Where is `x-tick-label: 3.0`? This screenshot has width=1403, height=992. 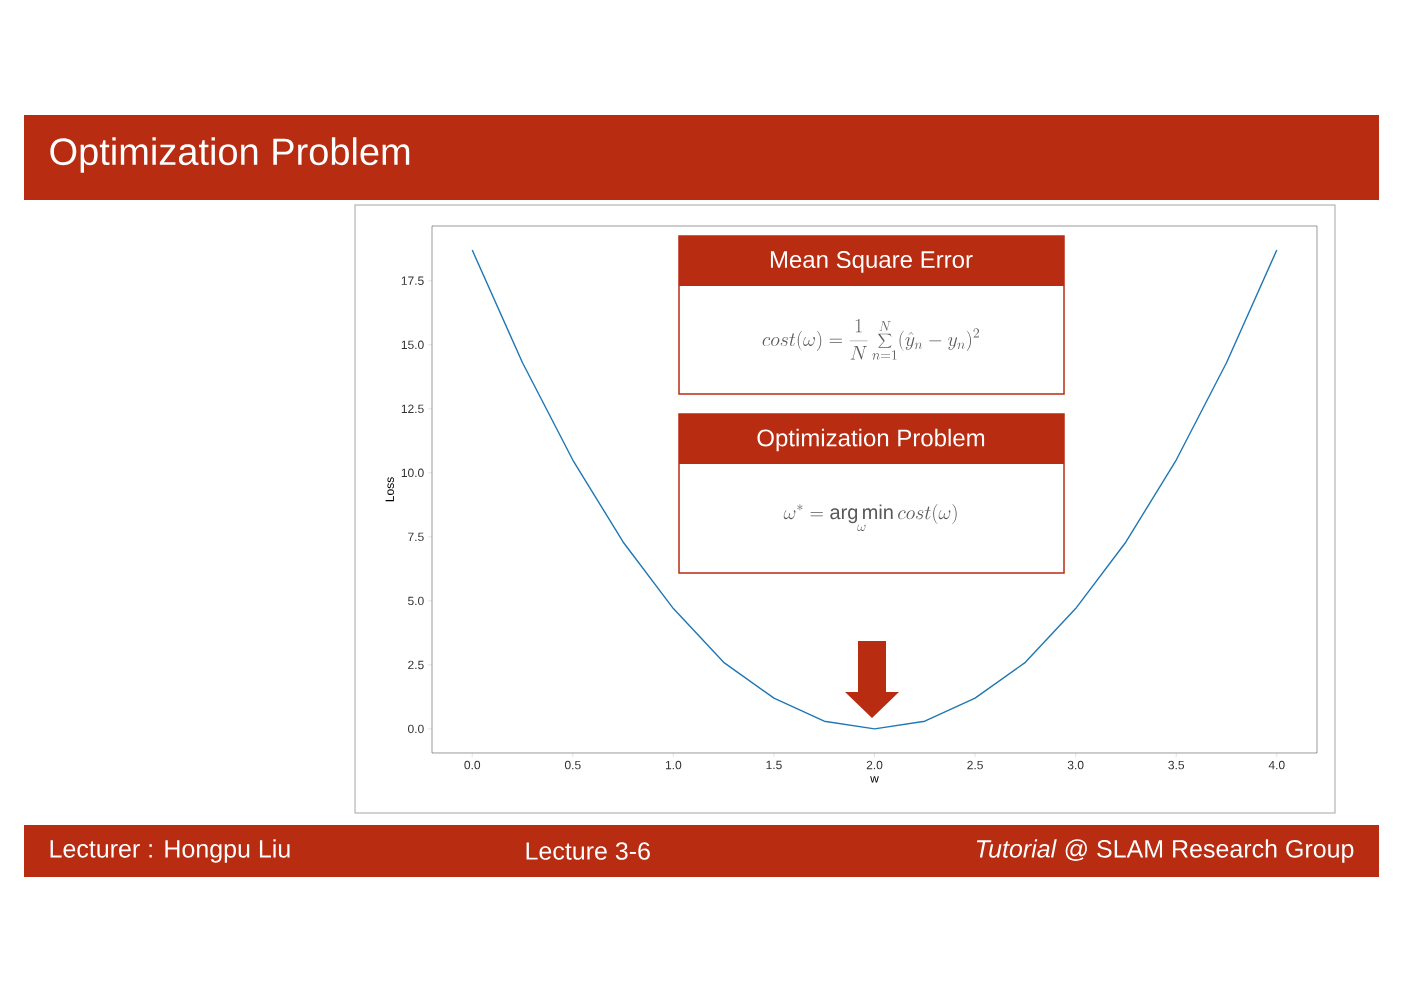 x-tick-label: 3.0 is located at coordinates (1075, 765).